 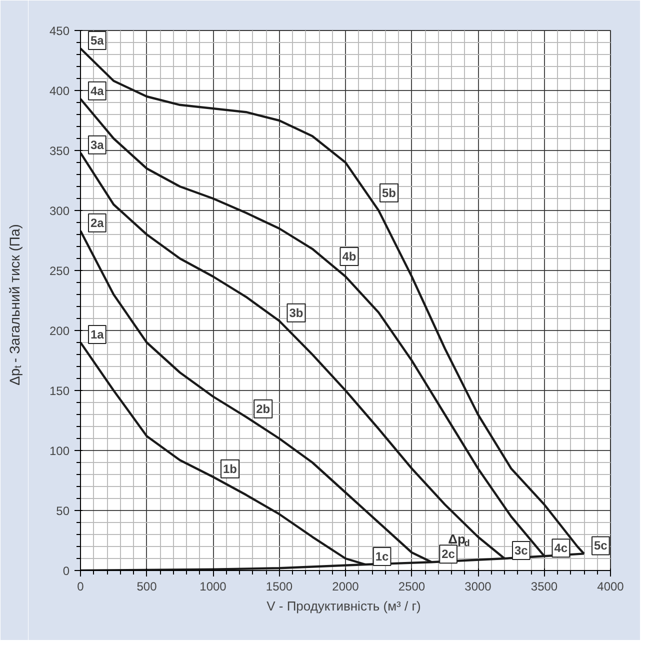 I want to click on annotation: 4c, so click(x=561, y=548).